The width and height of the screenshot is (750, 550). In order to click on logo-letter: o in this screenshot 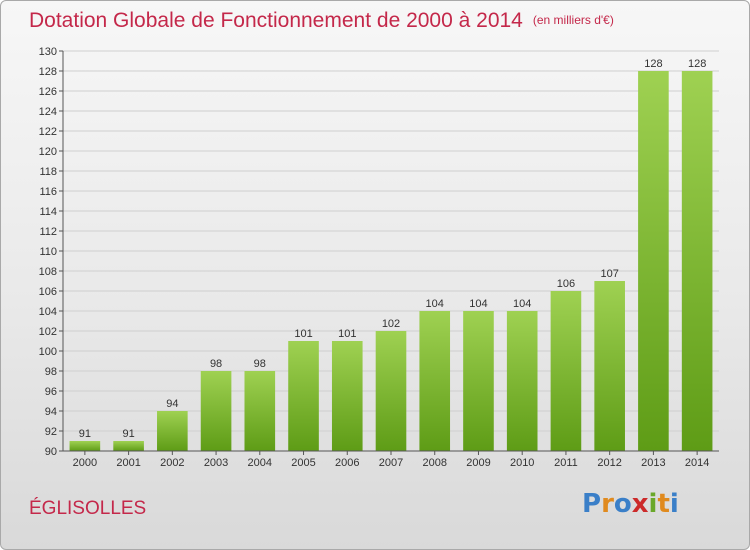, I will do `click(622, 504)`.